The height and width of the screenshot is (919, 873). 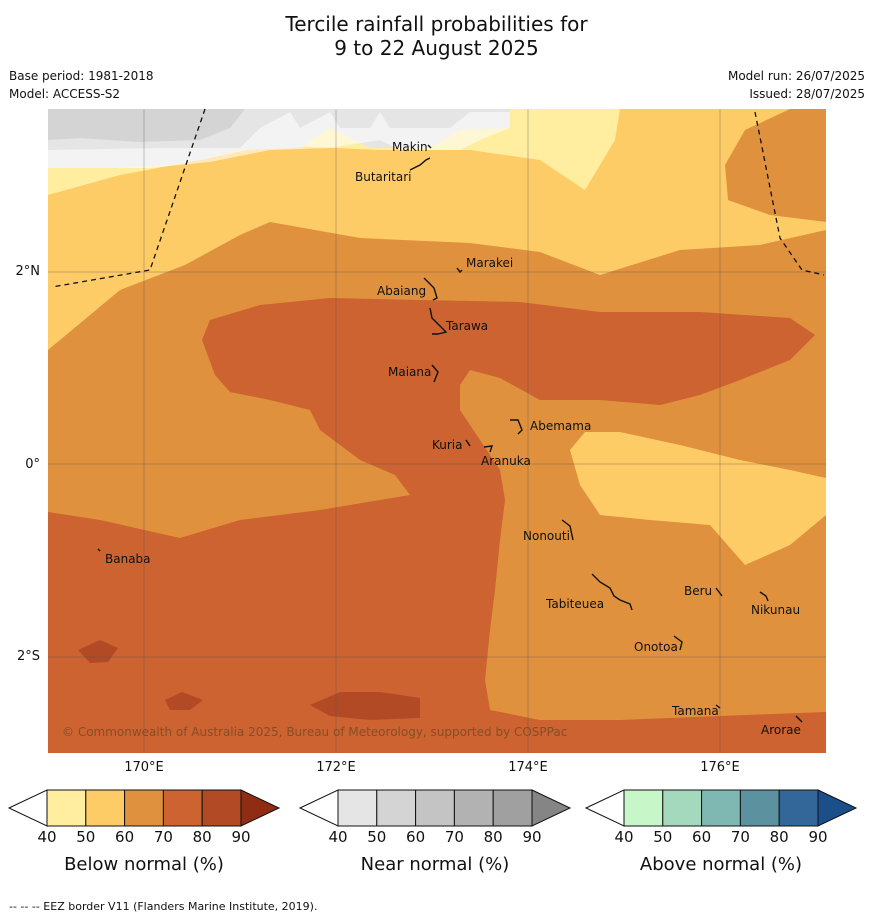 I want to click on colorbar-2-tick-3: 70, so click(x=740, y=837).